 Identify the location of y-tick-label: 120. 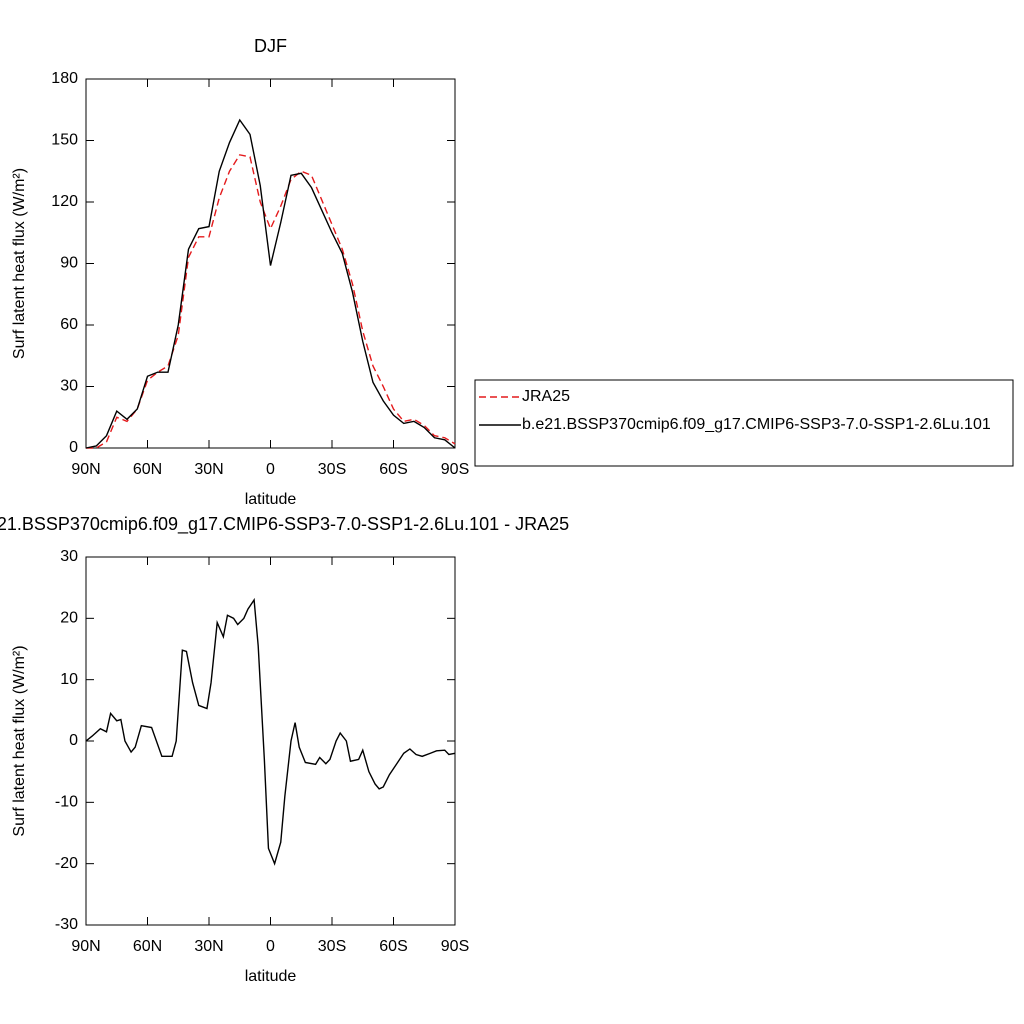
(64, 201).